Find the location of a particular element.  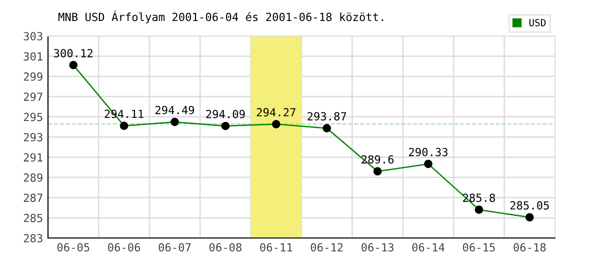

data-label: 293.87 is located at coordinates (327, 116).